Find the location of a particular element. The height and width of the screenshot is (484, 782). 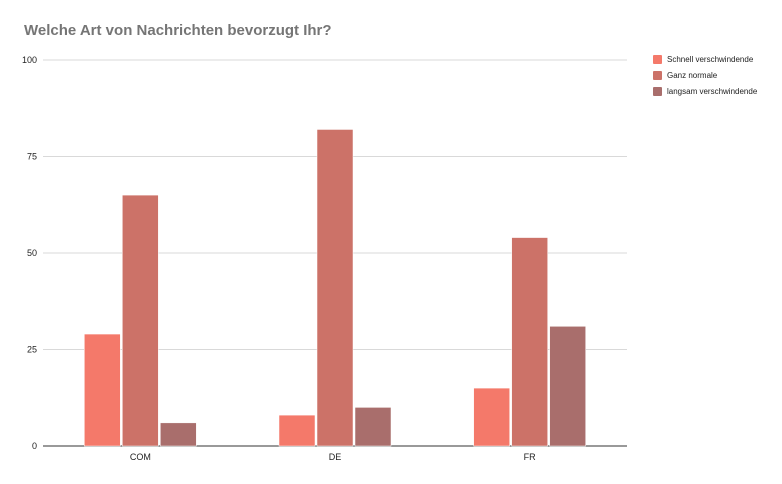

x-tick-label: FR is located at coordinates (530, 457).